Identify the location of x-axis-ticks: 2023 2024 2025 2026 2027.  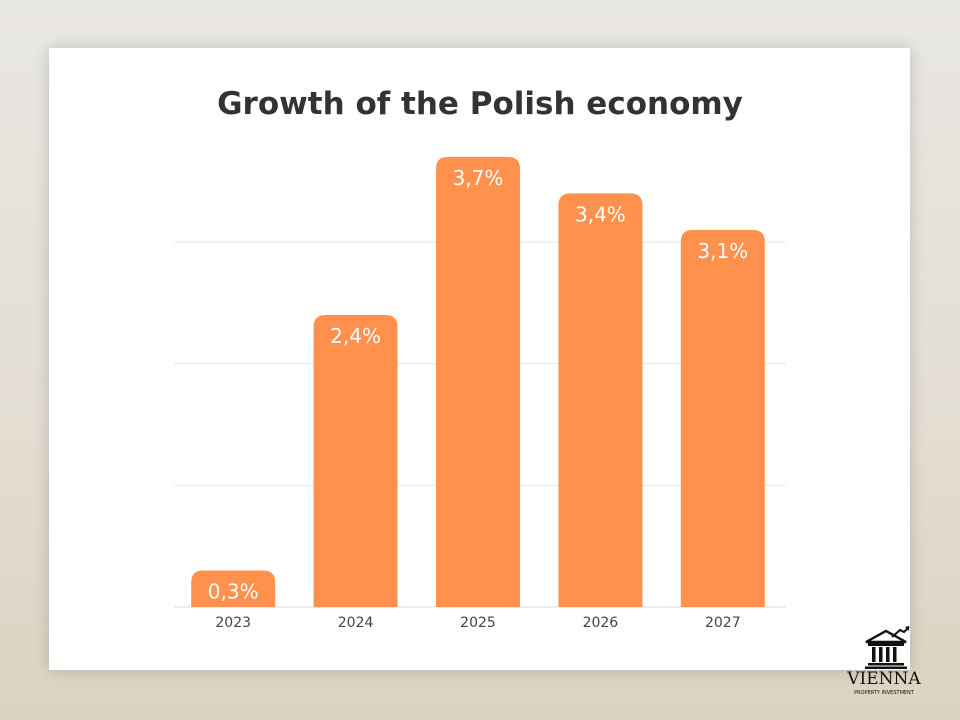
(477, 623).